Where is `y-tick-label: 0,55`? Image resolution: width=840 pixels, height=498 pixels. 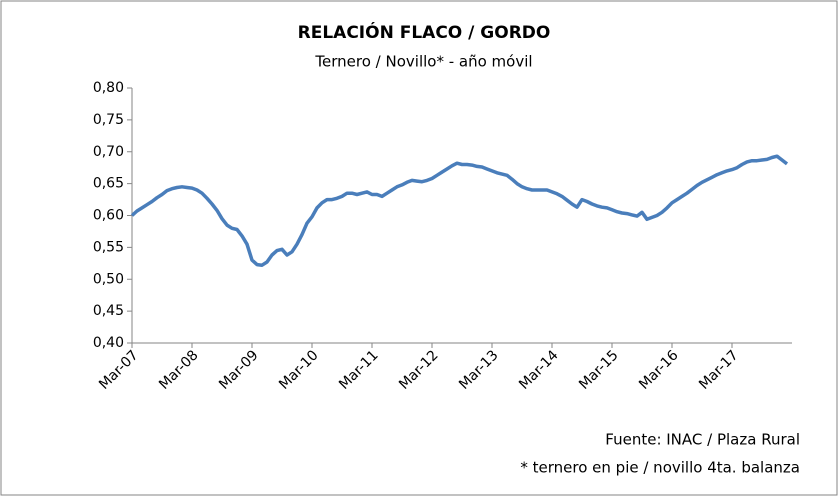 y-tick-label: 0,55 is located at coordinates (108, 247).